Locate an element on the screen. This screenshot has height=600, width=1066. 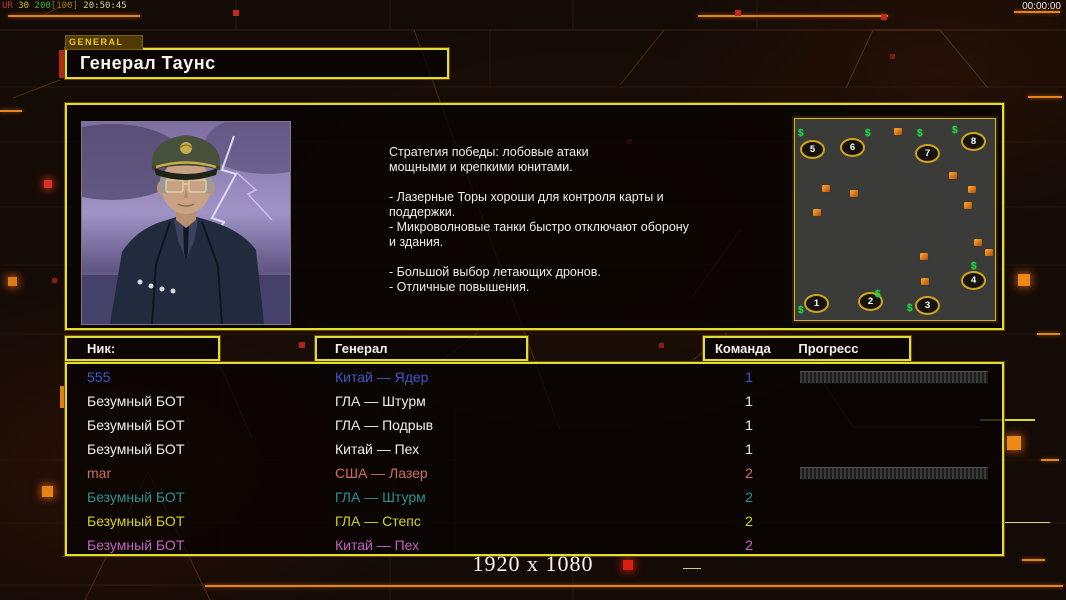
player-row: Безумный БОТ ГЛА — Степс 2 is located at coordinates (534, 521).